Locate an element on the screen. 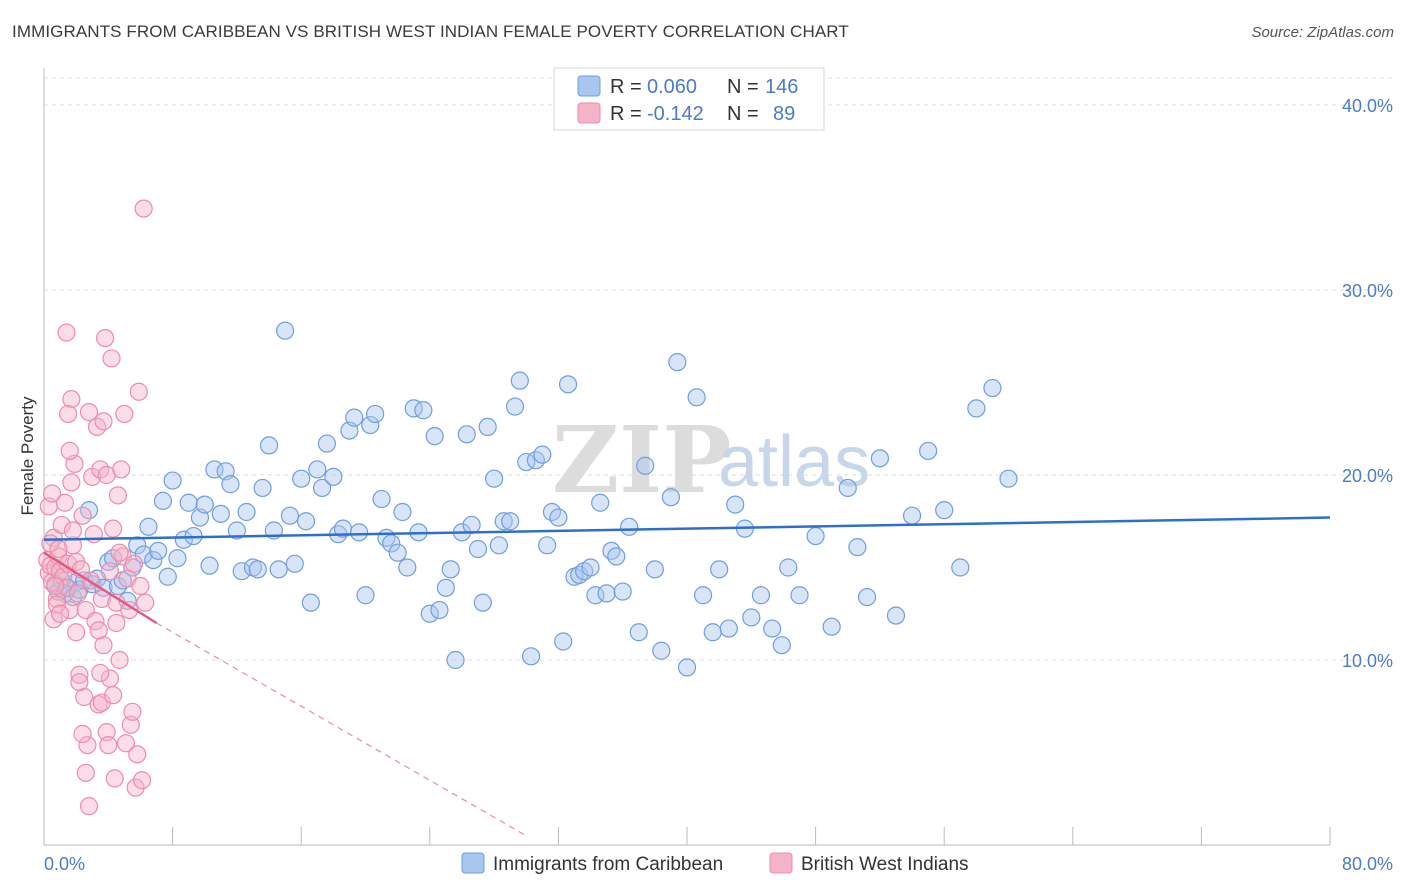  legend-swatch-blue is located at coordinates (589, 86).